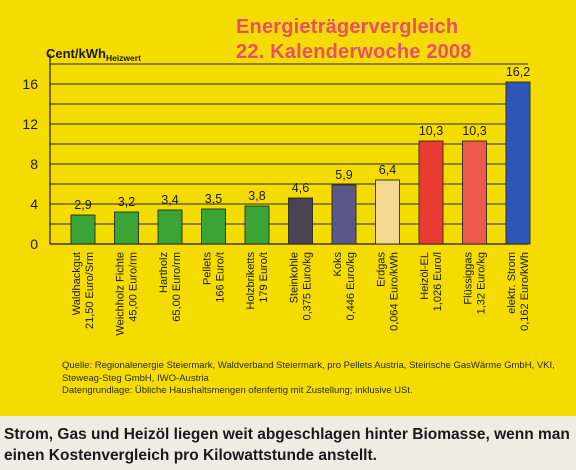  I want to click on category-name: Steinkohle, so click(295, 277).